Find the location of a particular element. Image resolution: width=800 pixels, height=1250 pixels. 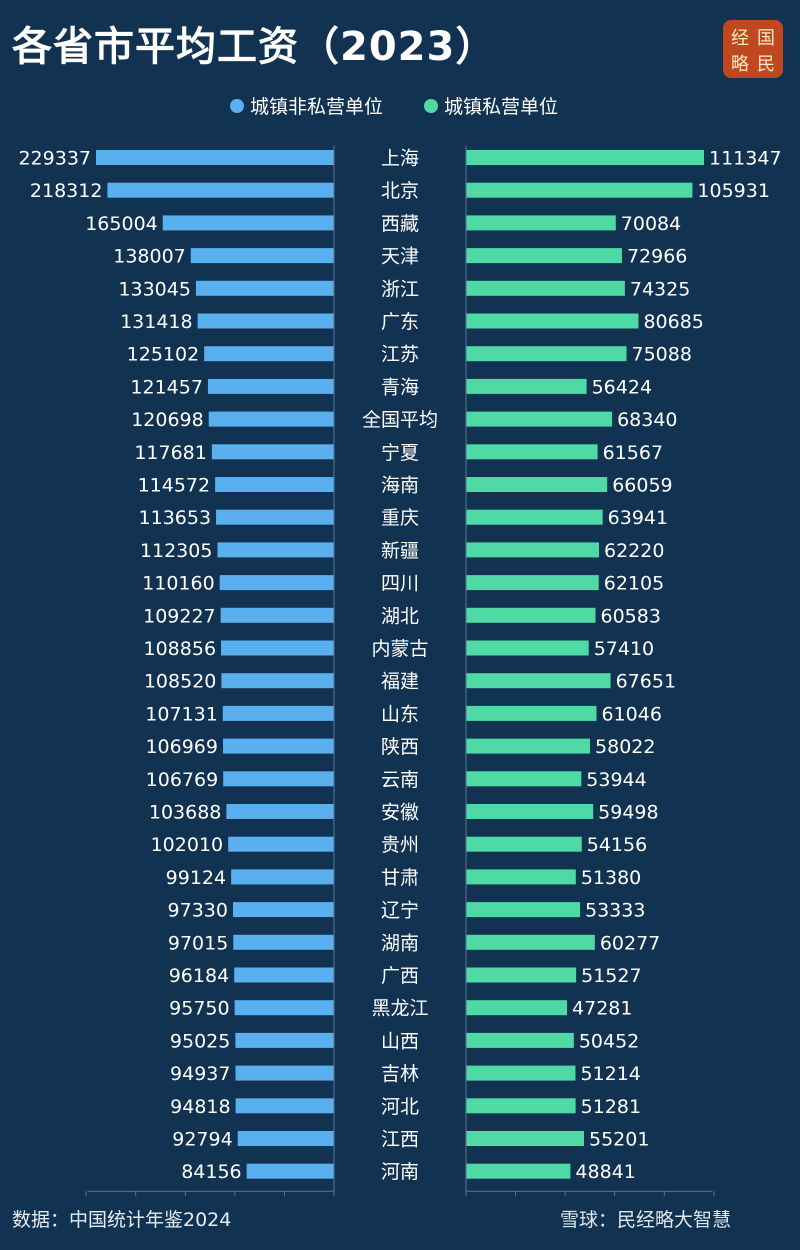

data-label-non-private: 107131 is located at coordinates (181, 714).